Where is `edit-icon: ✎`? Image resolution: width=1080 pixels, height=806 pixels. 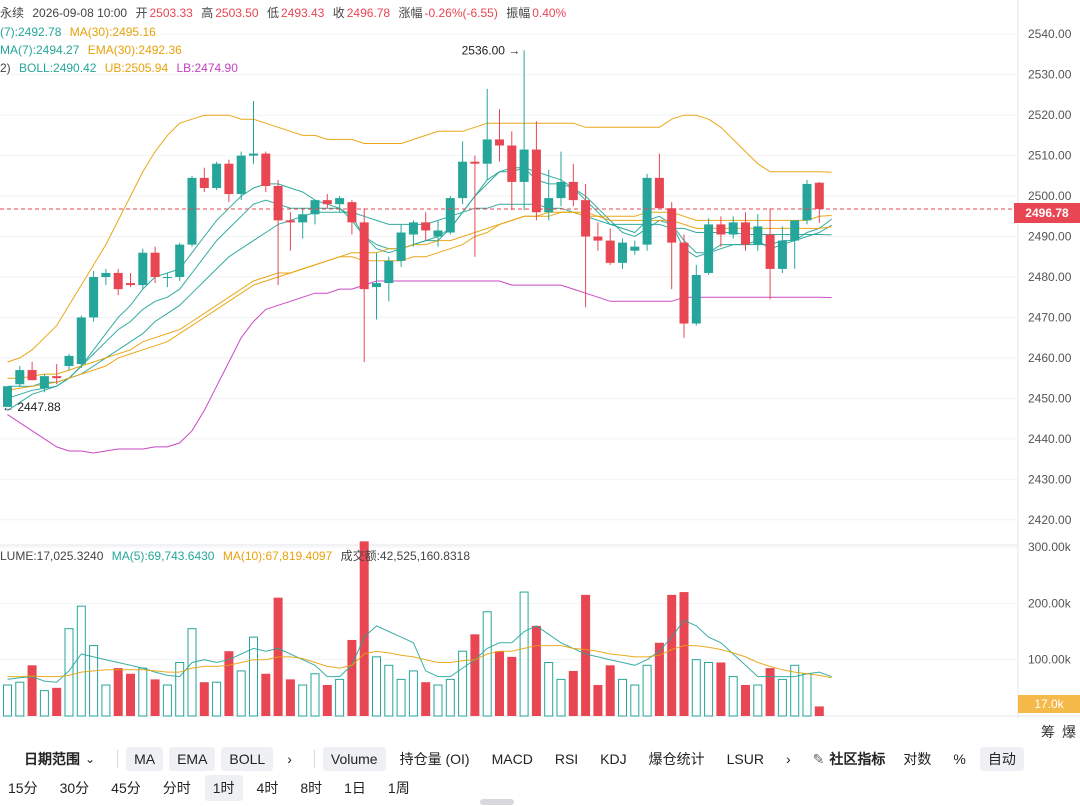
edit-icon: ✎ is located at coordinates (818, 758).